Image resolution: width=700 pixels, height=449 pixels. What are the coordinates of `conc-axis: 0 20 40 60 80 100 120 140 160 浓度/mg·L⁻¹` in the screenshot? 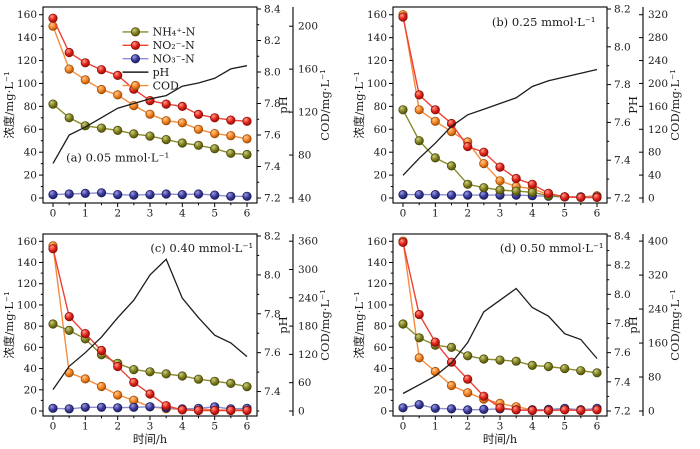 It's located at (372, 327).